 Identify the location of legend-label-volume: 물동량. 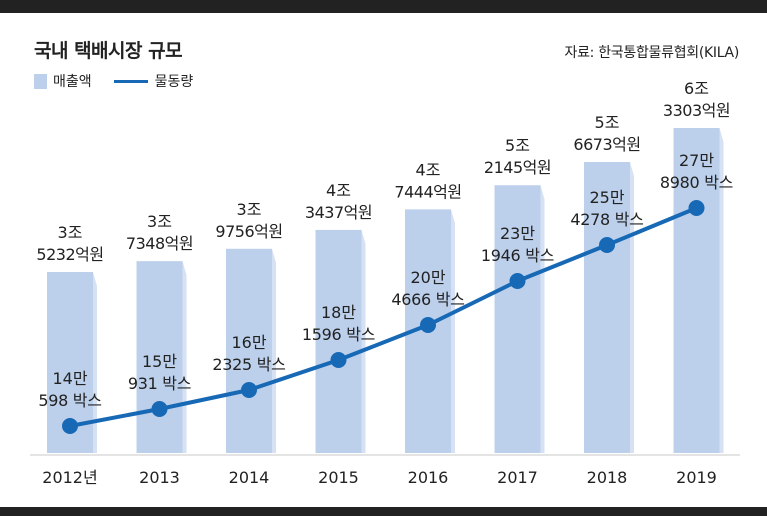
(174, 82).